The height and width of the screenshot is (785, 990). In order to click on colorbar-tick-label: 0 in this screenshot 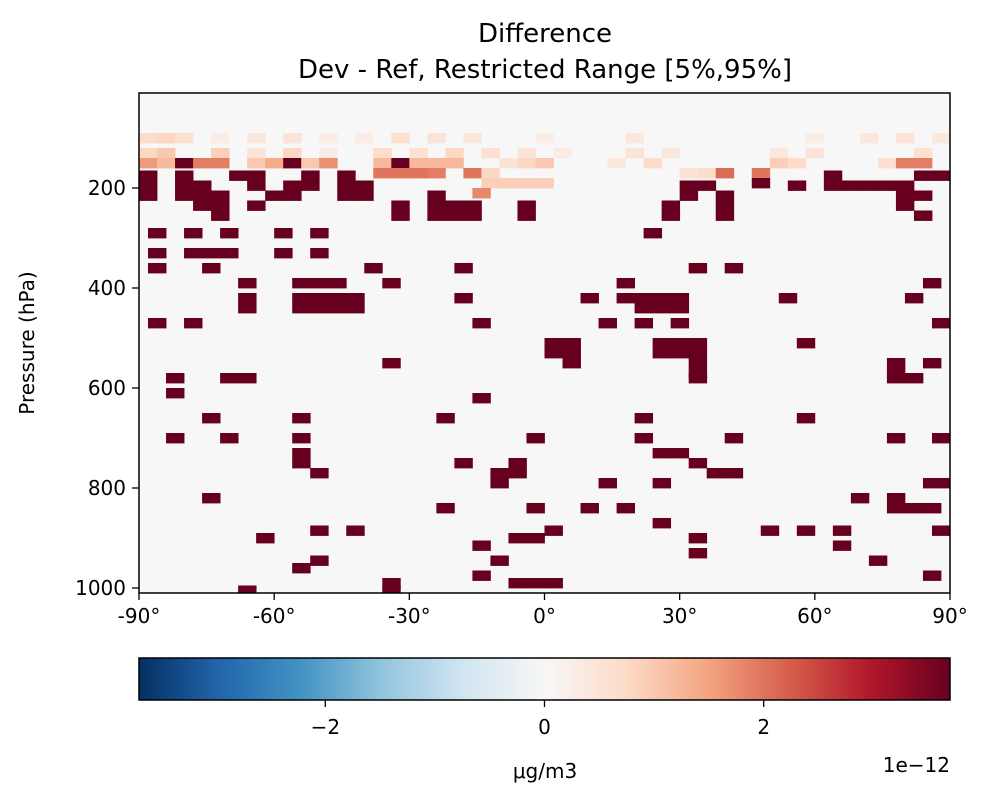, I will do `click(544, 727)`.